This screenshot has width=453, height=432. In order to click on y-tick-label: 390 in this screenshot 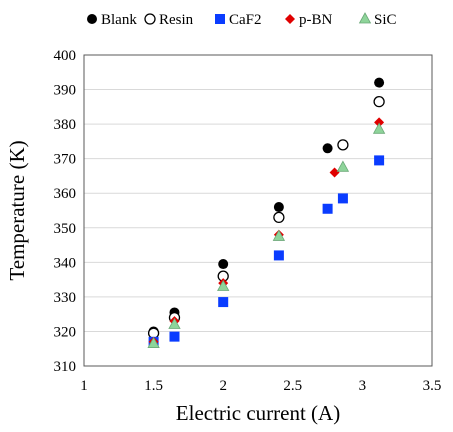, I will do `click(65, 91)`.